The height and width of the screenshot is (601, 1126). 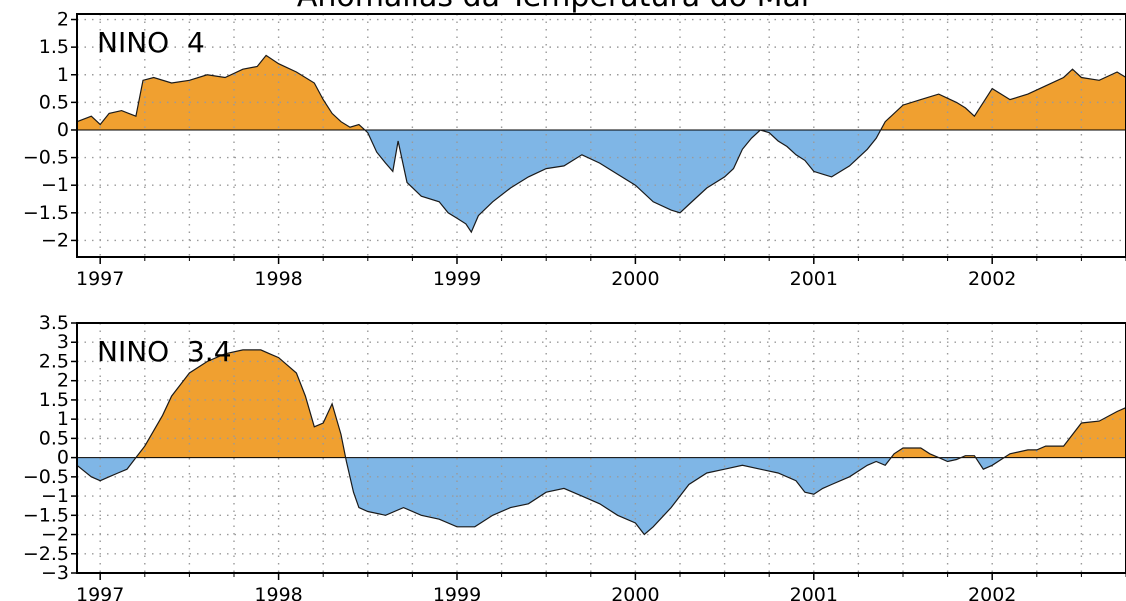 What do you see at coordinates (100, 592) in the screenshot?
I see `nino34-x-tick-label: 1997` at bounding box center [100, 592].